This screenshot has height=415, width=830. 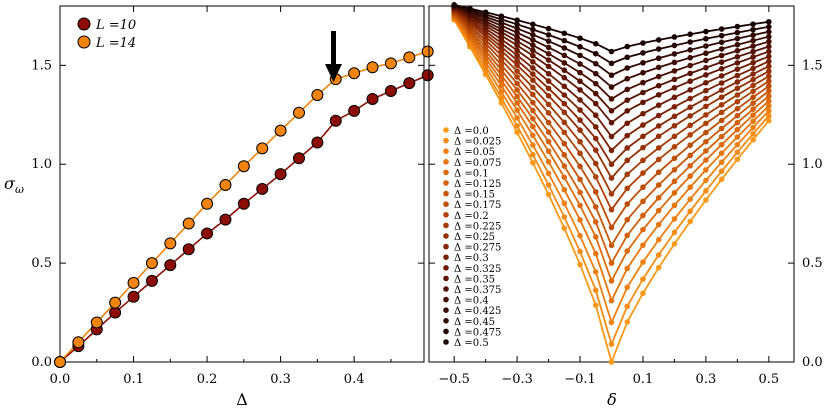 What do you see at coordinates (454, 379) in the screenshot?
I see `right-x-tick-label: −0.5` at bounding box center [454, 379].